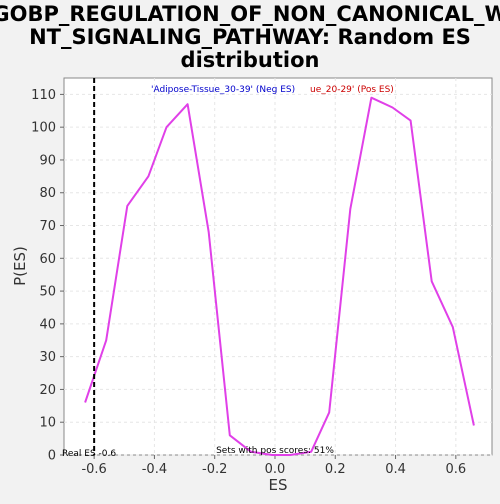 This screenshot has height=504, width=500. What do you see at coordinates (455, 469) in the screenshot?
I see `x-tick-label: 0.6` at bounding box center [455, 469].